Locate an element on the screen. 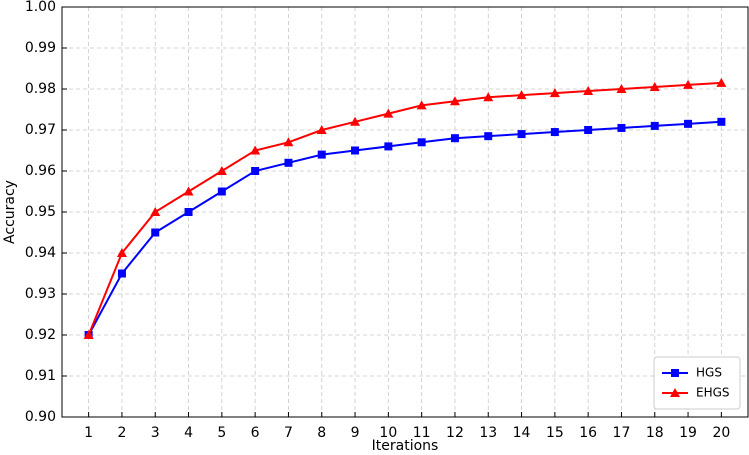 The height and width of the screenshot is (455, 749). x-tick-label: 3 is located at coordinates (155, 433).